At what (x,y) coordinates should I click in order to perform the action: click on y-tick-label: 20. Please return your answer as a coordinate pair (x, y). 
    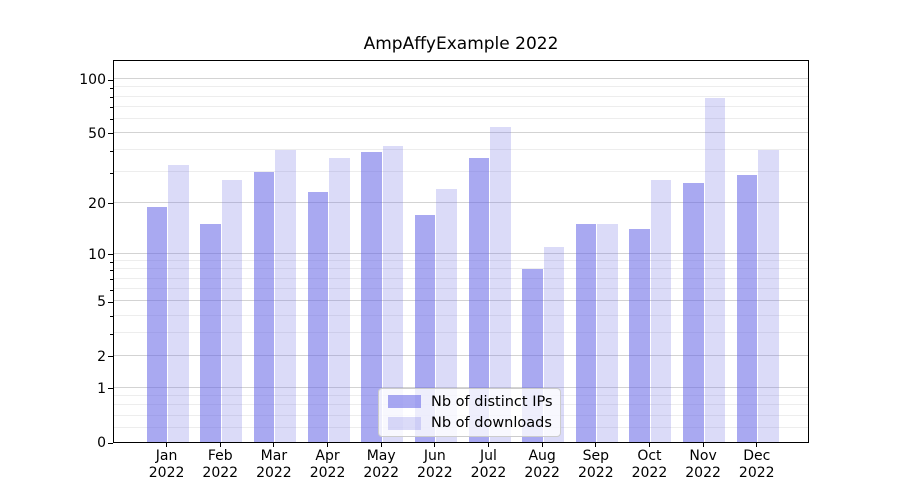
    Looking at the image, I should click on (97, 203).